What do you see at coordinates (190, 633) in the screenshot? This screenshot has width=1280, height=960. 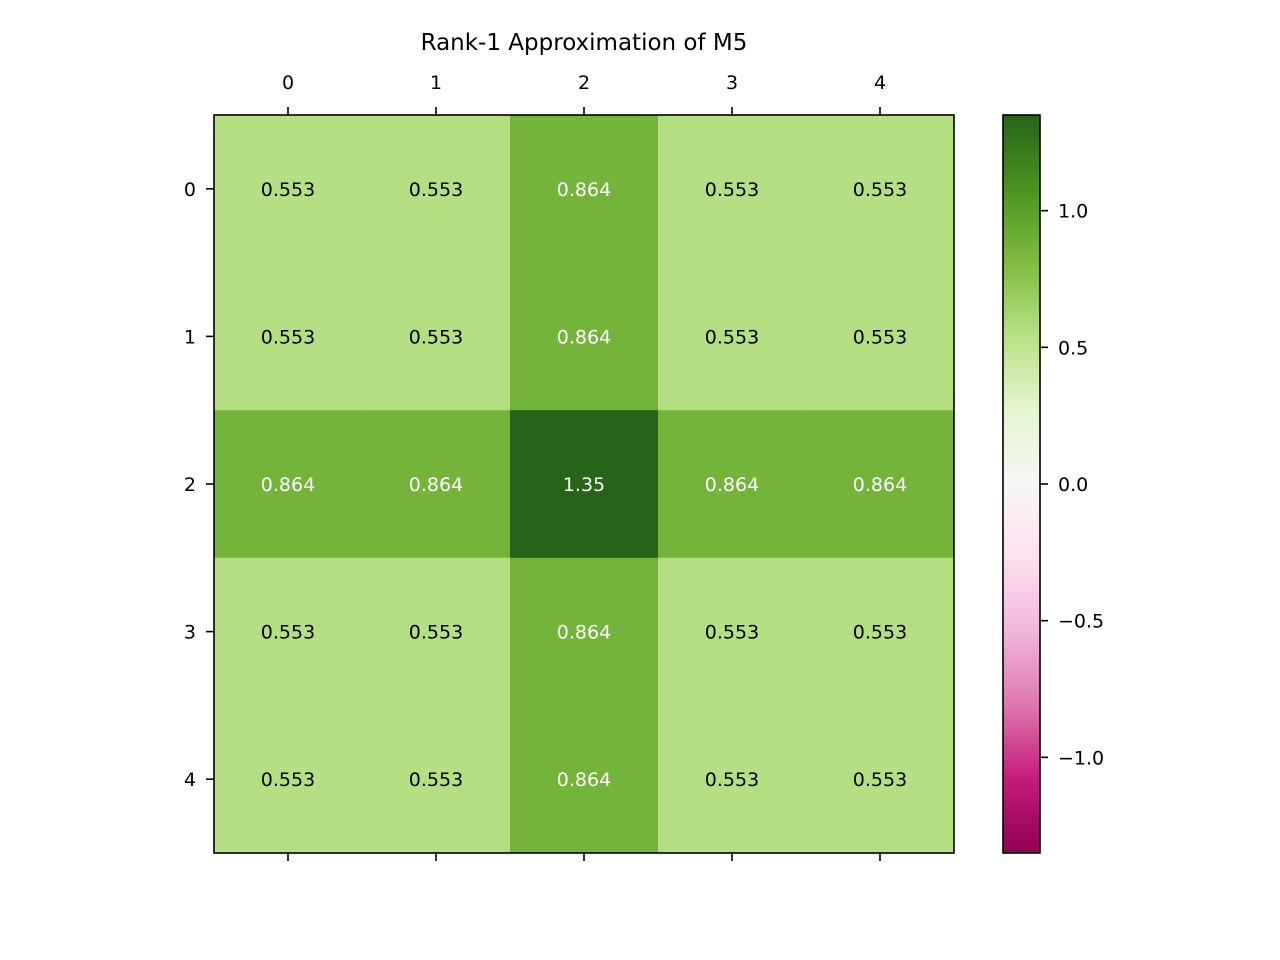 I see `y-tick-label: 3` at bounding box center [190, 633].